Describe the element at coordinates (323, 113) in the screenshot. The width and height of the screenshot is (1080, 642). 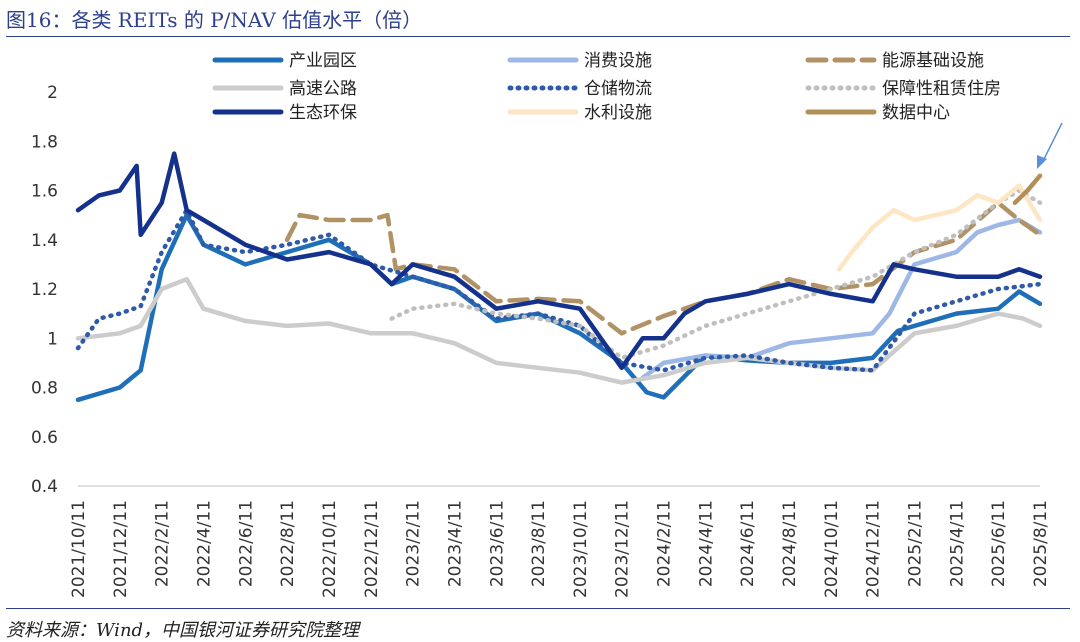
I see `legend-label: 生态环保` at that location.